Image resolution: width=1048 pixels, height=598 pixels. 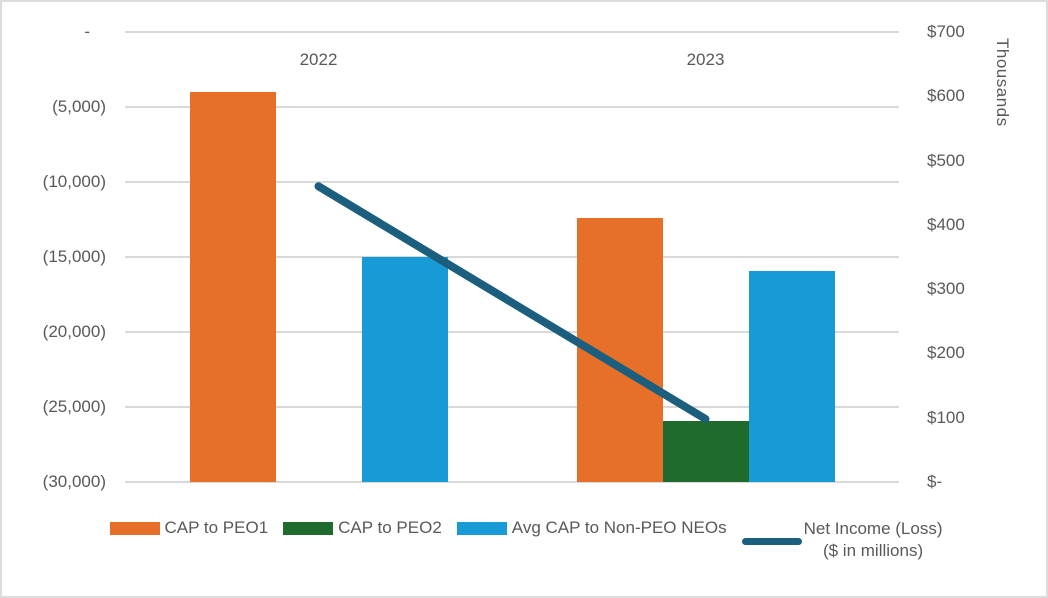 I want to click on legend-swatch-avg-cap-non-peo-neos, so click(x=481, y=528).